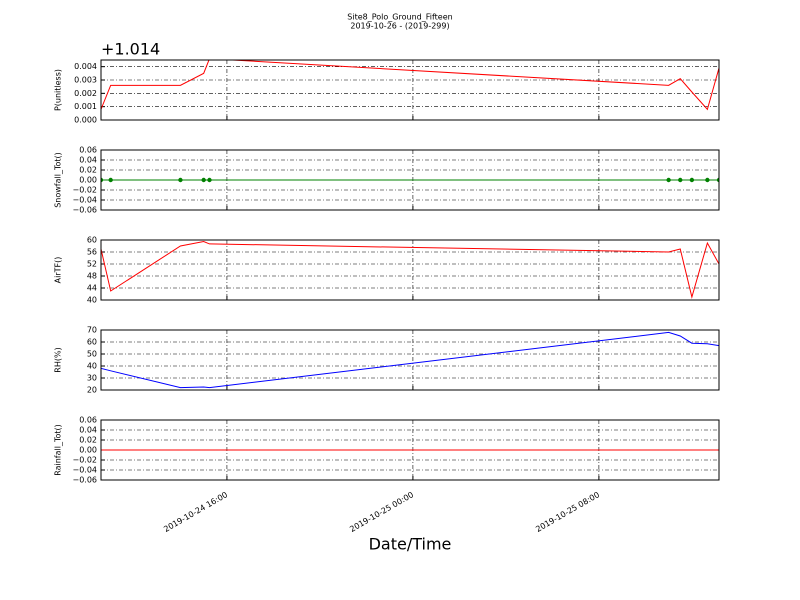 The width and height of the screenshot is (800, 600). What do you see at coordinates (92, 390) in the screenshot?
I see `y-tick-label: 20` at bounding box center [92, 390].